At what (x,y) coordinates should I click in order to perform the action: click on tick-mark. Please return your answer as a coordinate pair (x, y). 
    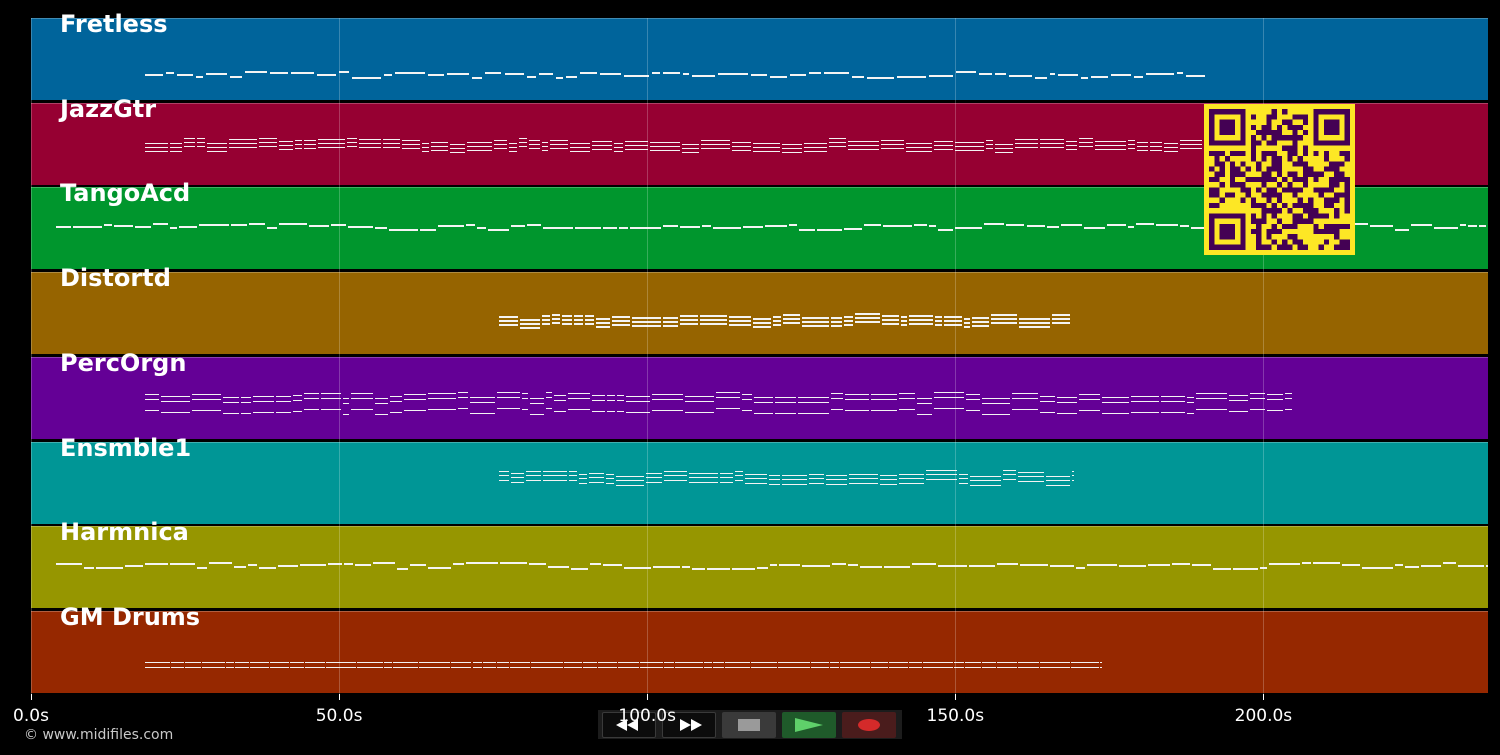
    Looking at the image, I should click on (1264, 697).